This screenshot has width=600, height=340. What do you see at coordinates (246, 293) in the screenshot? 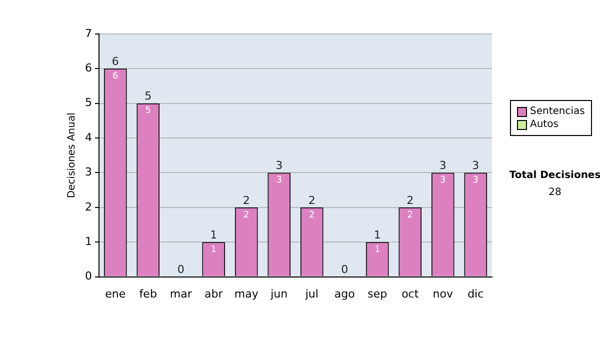
I see `x-tick-label: may` at bounding box center [246, 293].